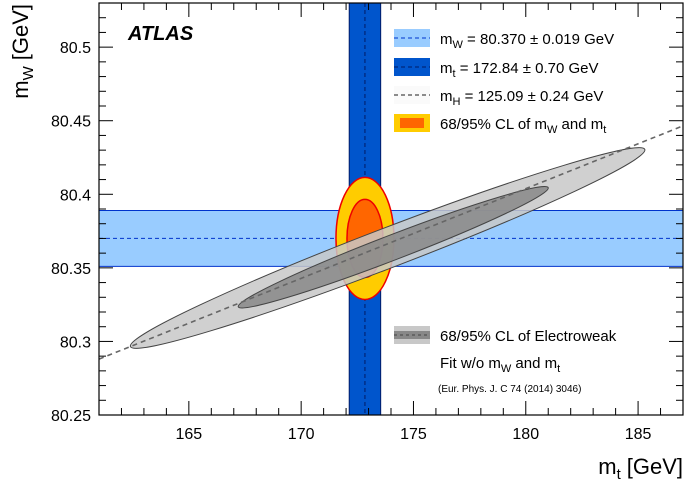  What do you see at coordinates (500, 365) in the screenshot?
I see `legend2-line2: Fit w/o mW and mt` at bounding box center [500, 365].